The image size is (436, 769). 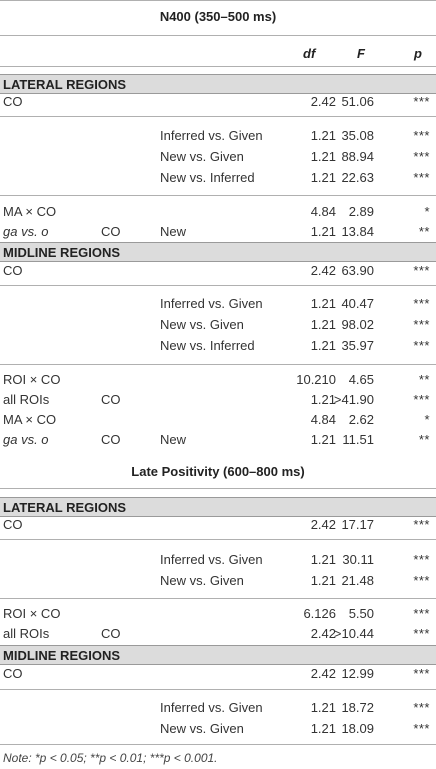 I want to click on f-cell: 98.02, so click(x=357, y=324).